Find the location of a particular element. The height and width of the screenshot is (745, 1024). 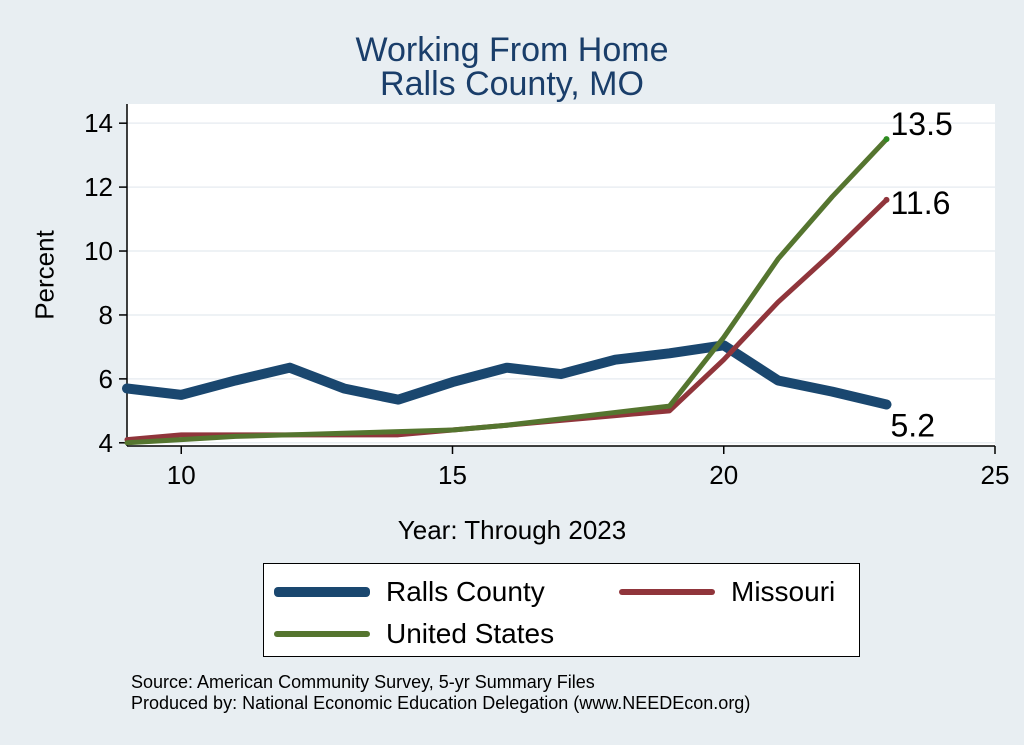

x-tick-label: 10 is located at coordinates (181, 475).